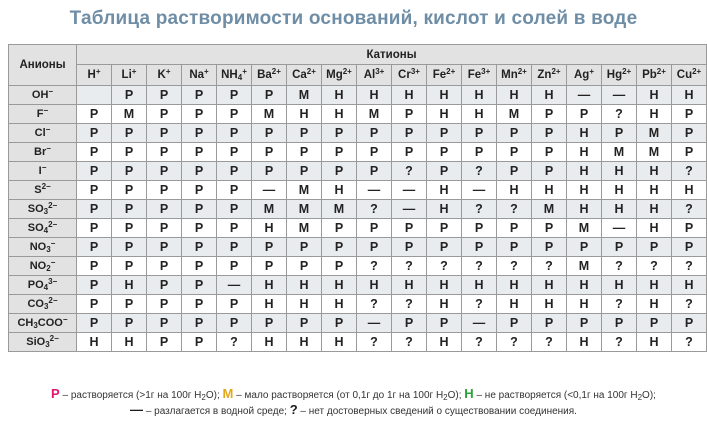 The image size is (707, 424). Describe the element at coordinates (42, 190) in the screenshot. I see `anion-header: S2−` at that location.